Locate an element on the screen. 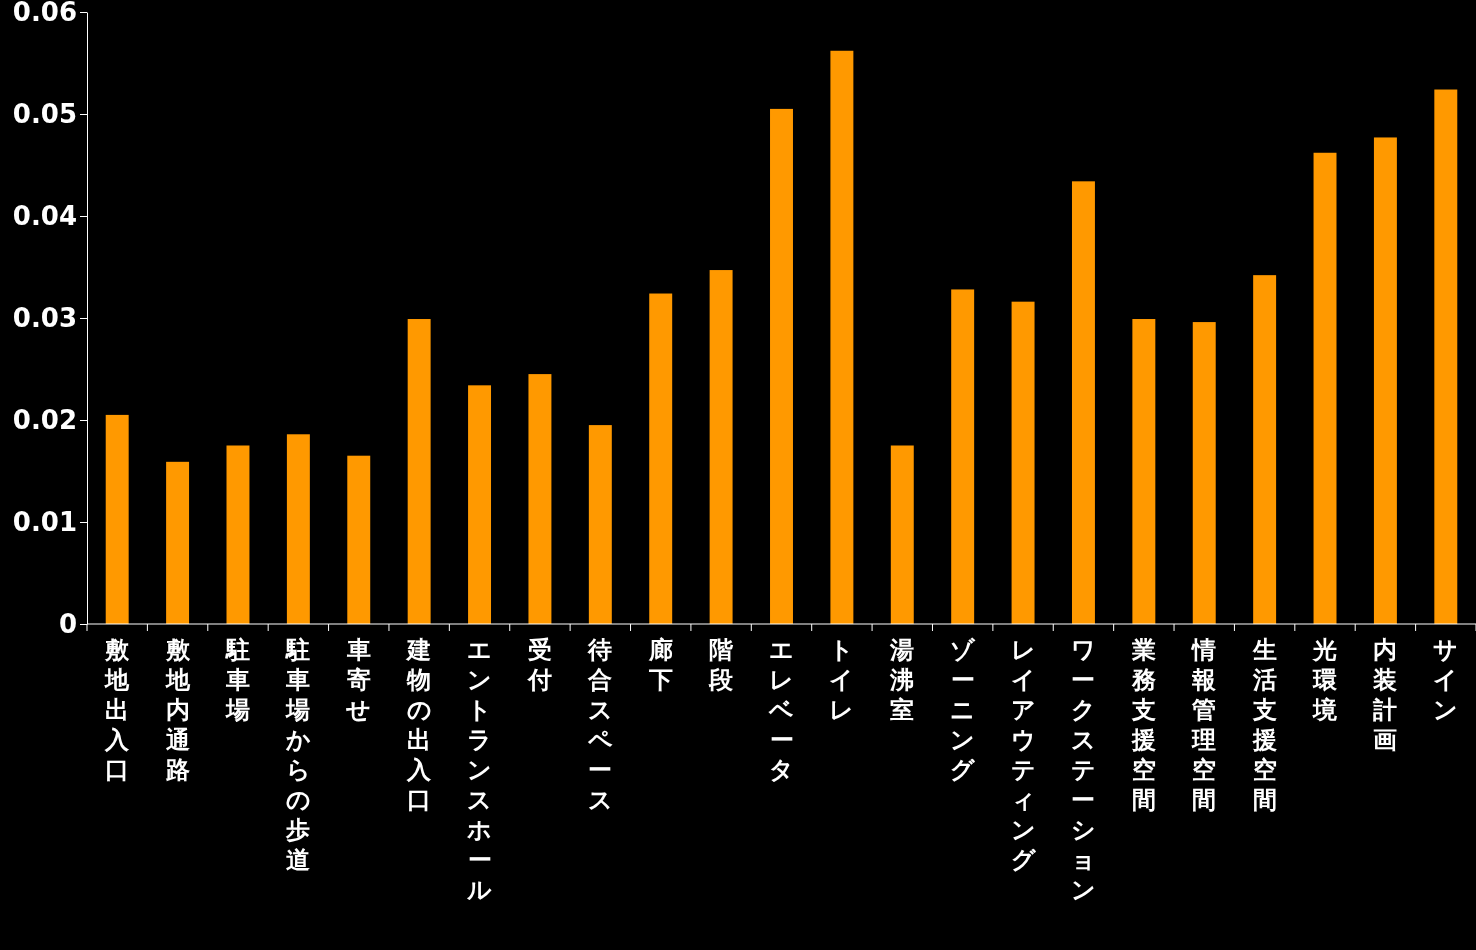 This screenshot has height=950, width=1476. x-tick-label: 内装計画 is located at coordinates (1385, 695).